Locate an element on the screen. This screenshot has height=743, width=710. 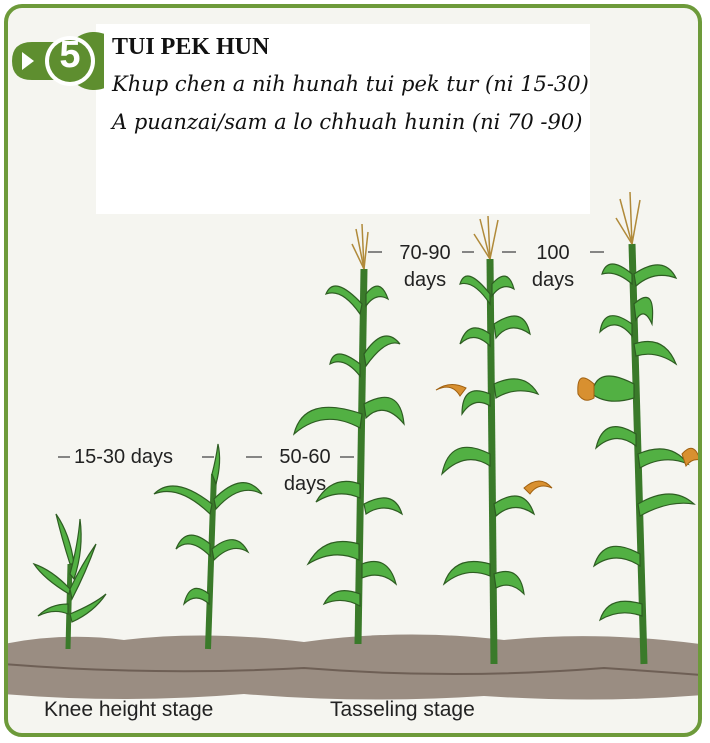
step-number: 5 is located at coordinates (70, 55).